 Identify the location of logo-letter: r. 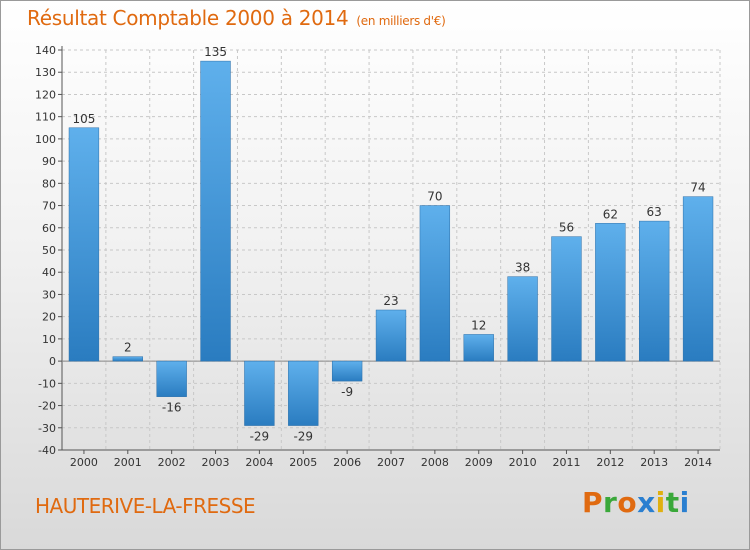
(610, 502).